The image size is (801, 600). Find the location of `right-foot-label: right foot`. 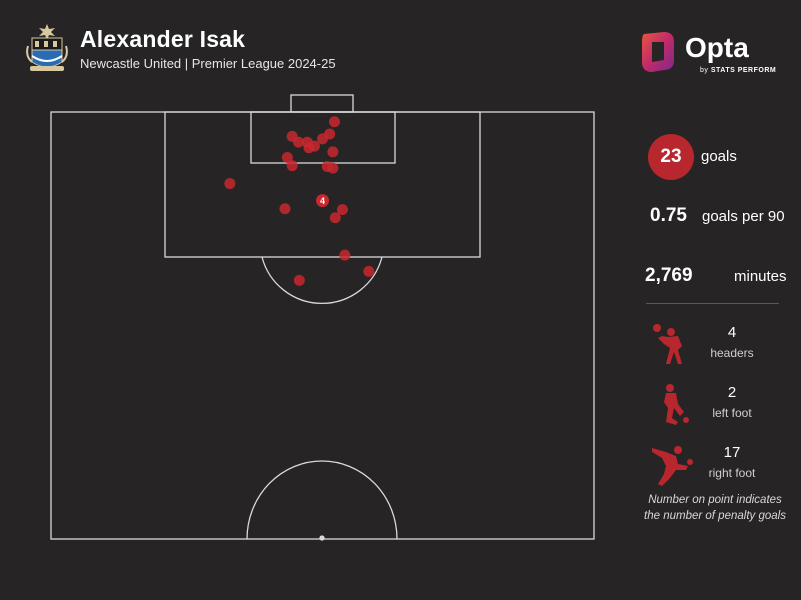

right-foot-label: right foot is located at coordinates (732, 473).